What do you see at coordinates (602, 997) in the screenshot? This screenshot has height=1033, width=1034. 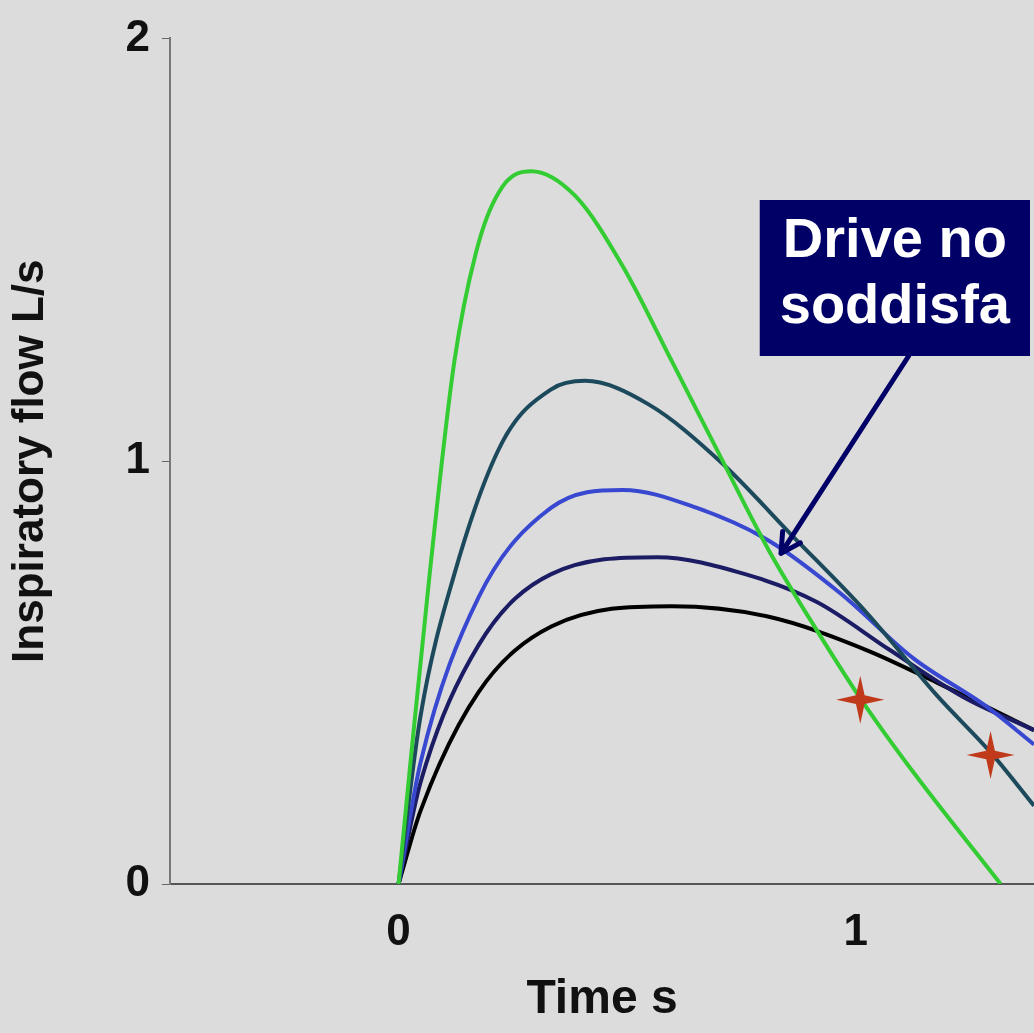 I see `x-axis-title: Time s` at bounding box center [602, 997].